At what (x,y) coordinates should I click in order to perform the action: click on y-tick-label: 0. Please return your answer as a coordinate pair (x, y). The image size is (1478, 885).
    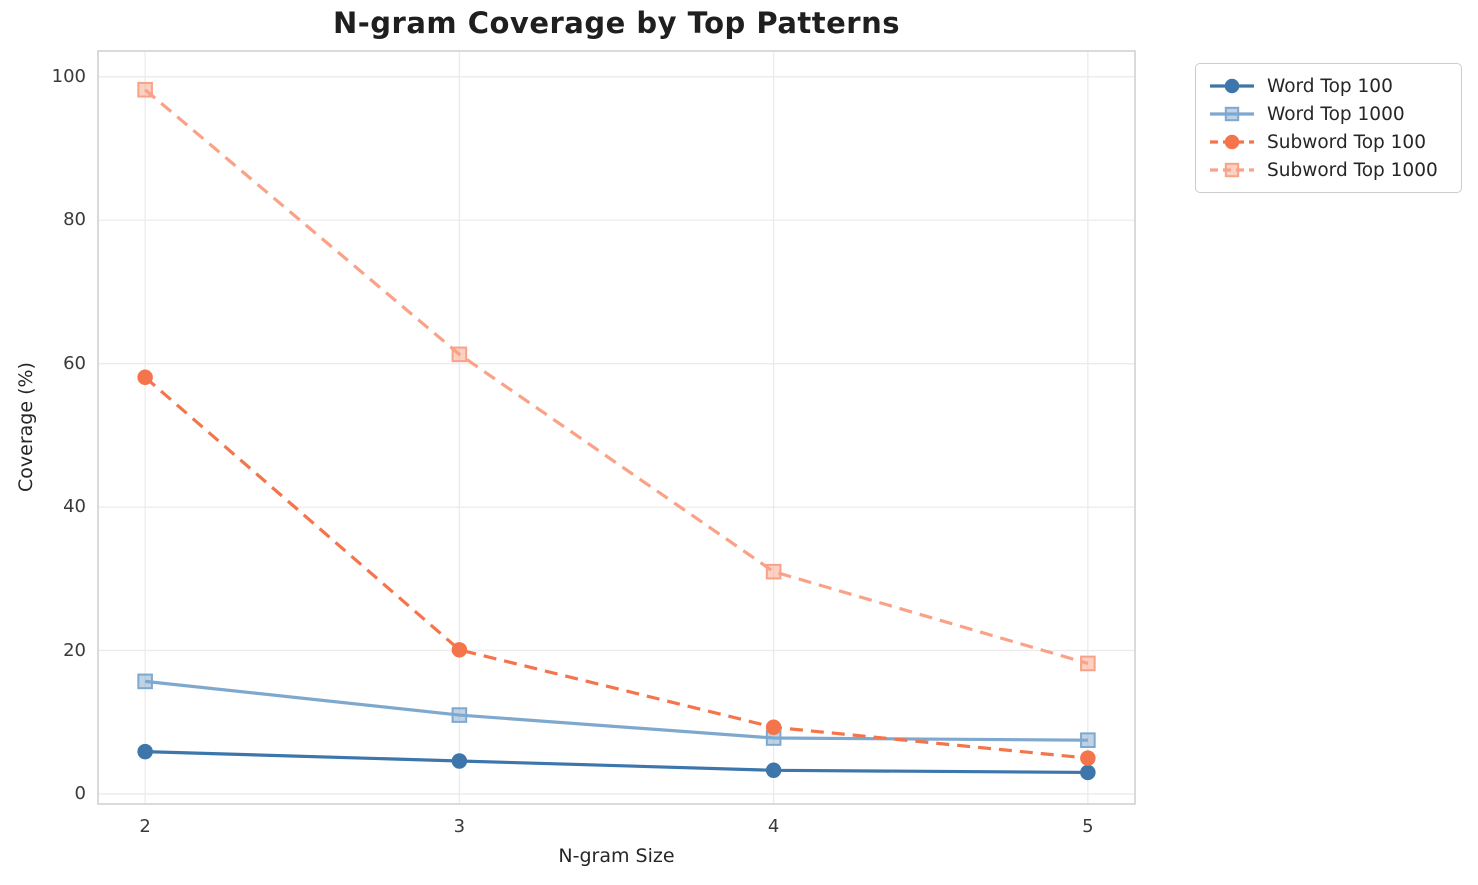
    Looking at the image, I should click on (80, 793).